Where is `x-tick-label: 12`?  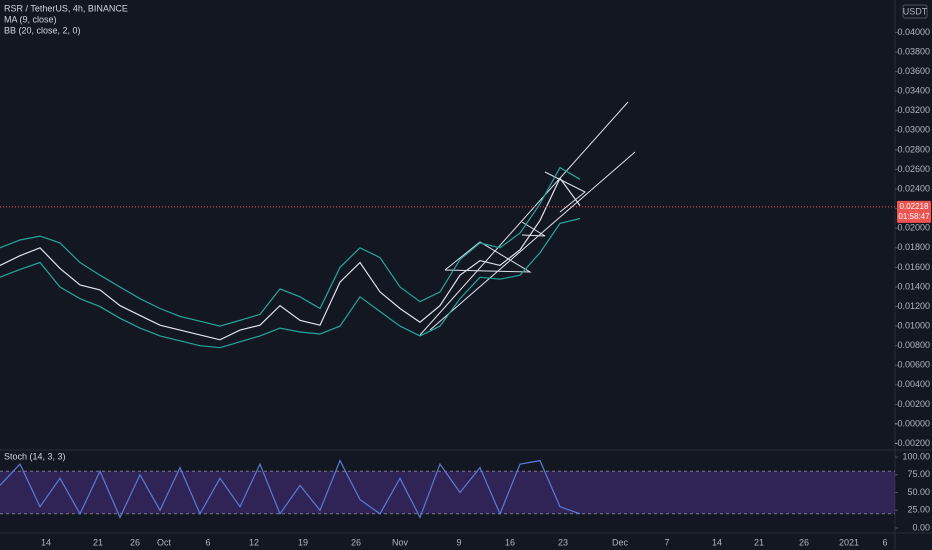 x-tick-label: 12 is located at coordinates (254, 542).